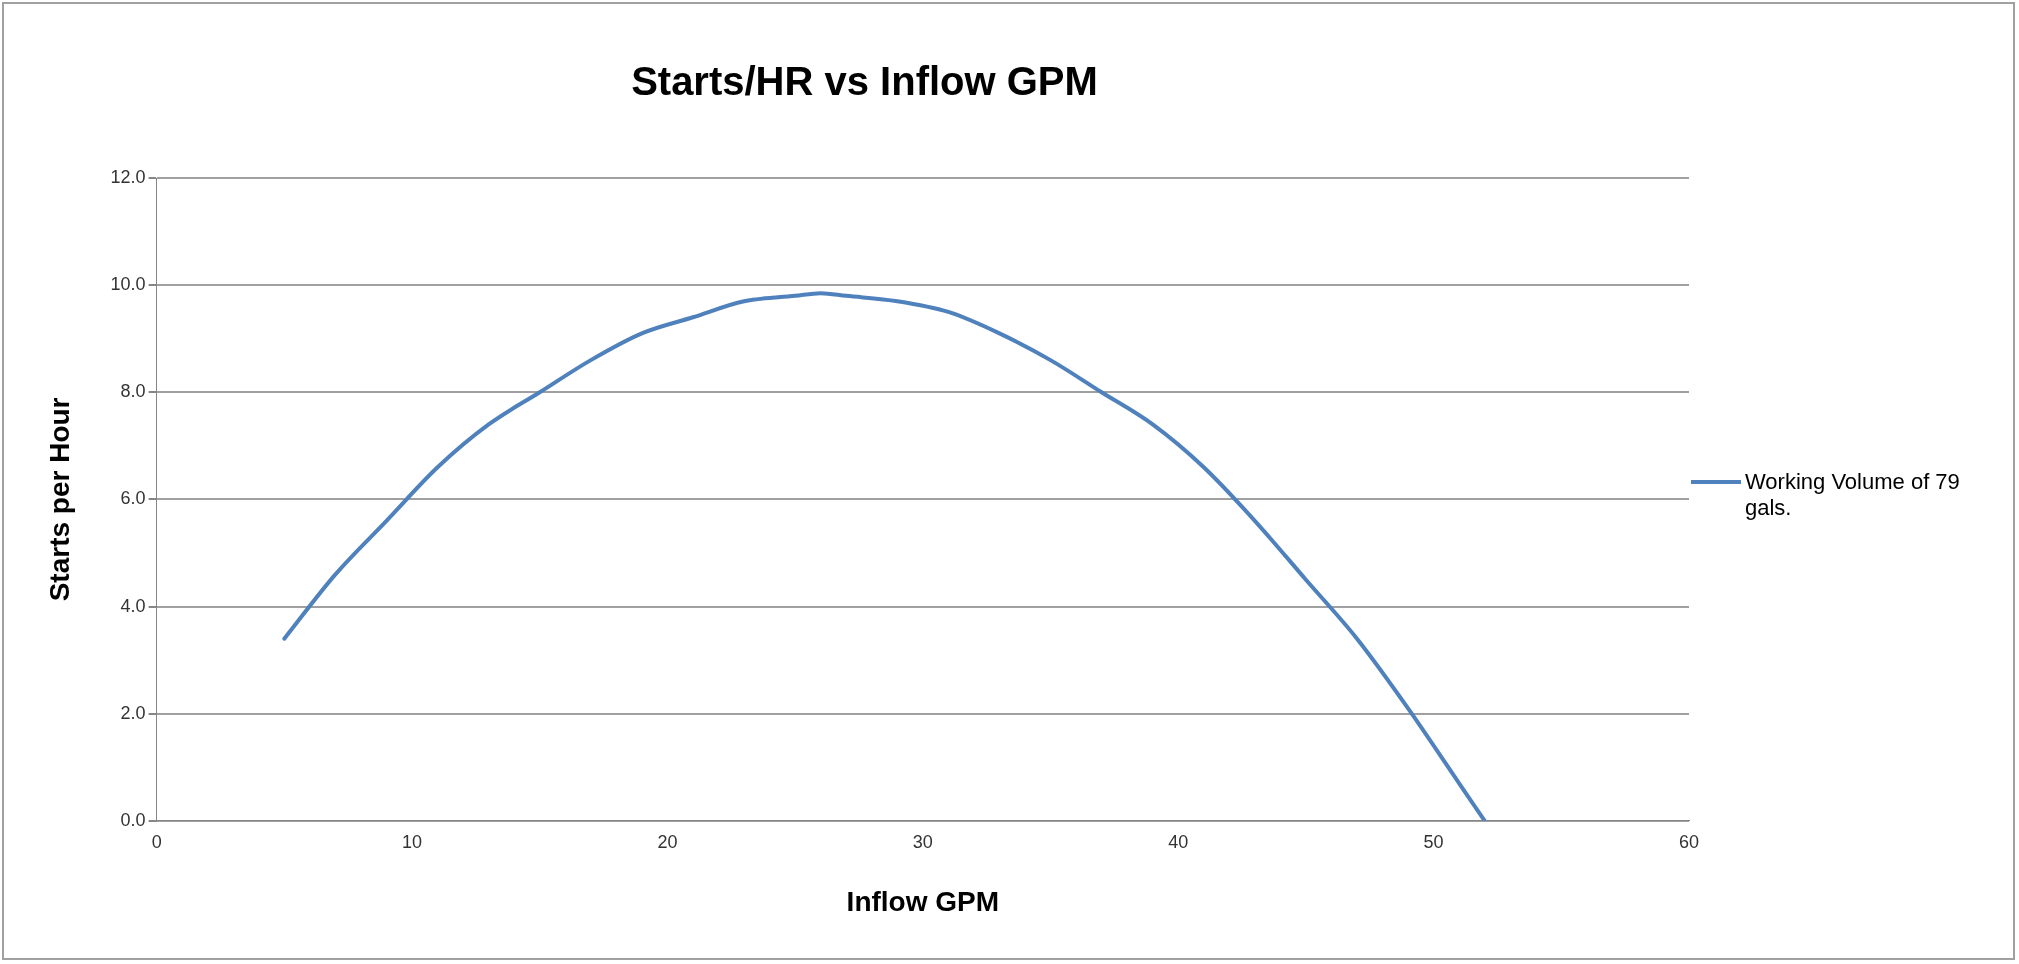 Image resolution: width=2019 pixels, height=964 pixels. I want to click on y-tick-label: 6.0, so click(133, 498).